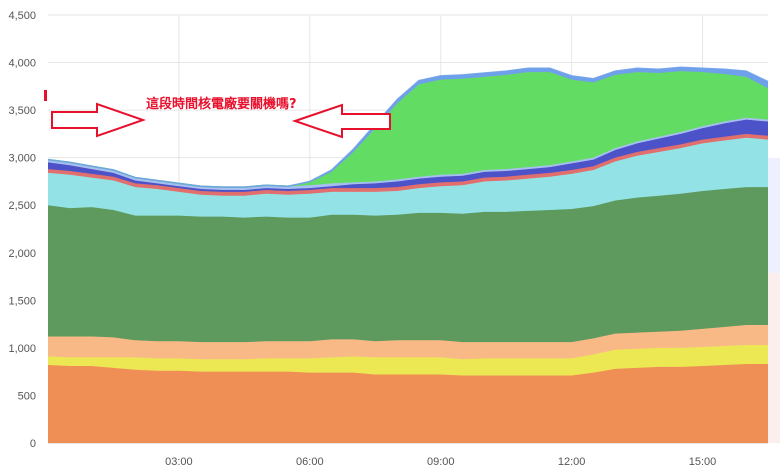 This screenshot has height=473, width=780. I want to click on left-arrow-icon, so click(341, 121).